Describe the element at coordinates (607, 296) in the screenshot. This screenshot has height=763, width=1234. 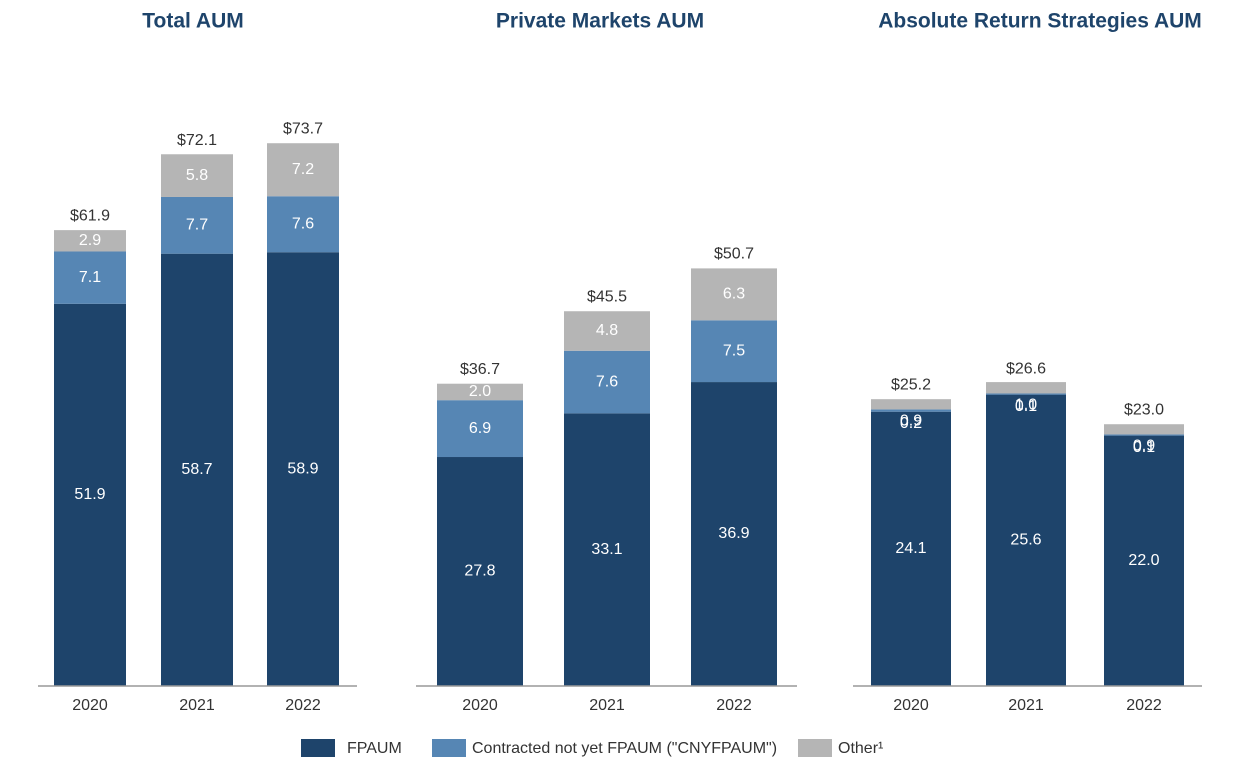
I see `total-label: $45.5` at that location.